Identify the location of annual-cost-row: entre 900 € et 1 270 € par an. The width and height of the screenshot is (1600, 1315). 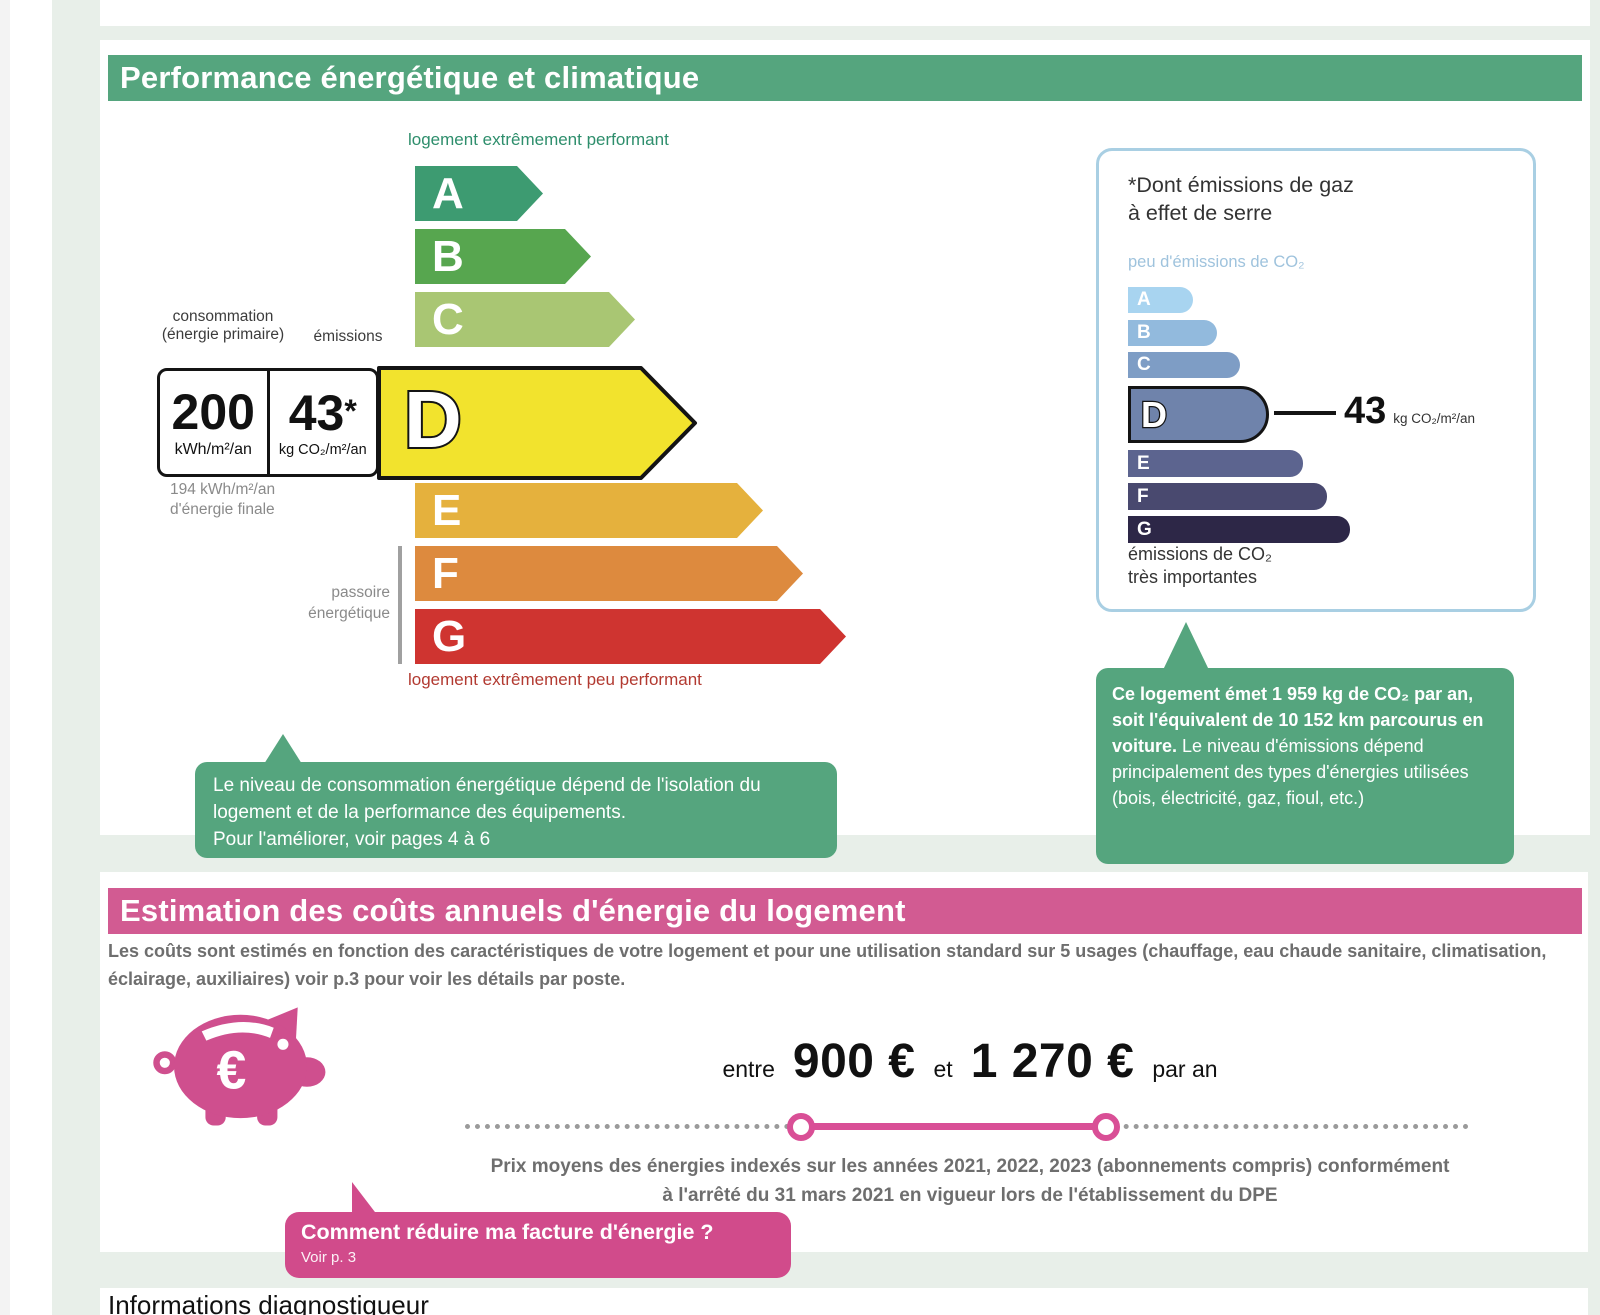
(970, 1061).